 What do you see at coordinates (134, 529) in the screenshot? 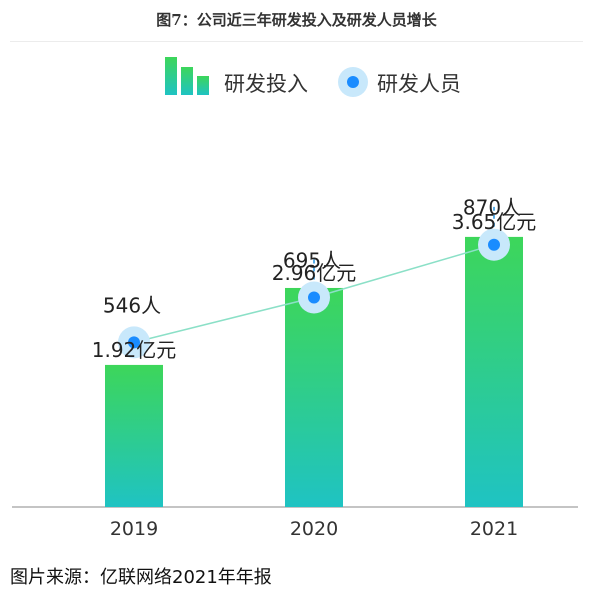
I see `x-tick-label: 2019` at bounding box center [134, 529].